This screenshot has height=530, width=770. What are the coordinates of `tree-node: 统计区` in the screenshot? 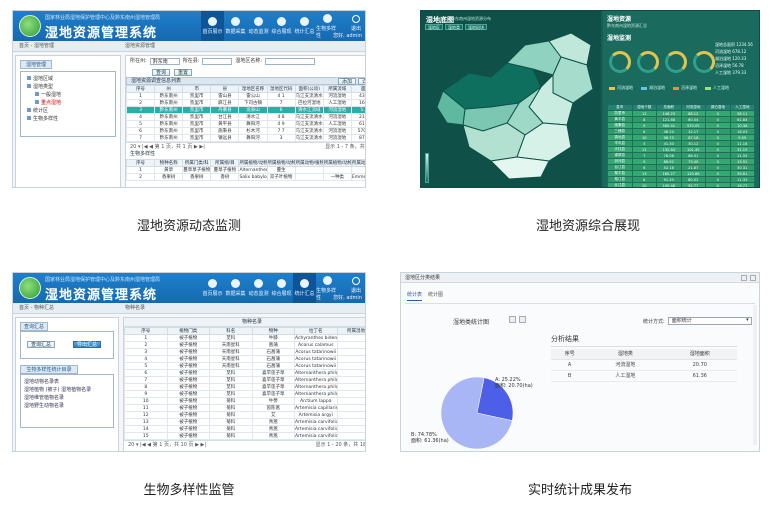 It's located at (68, 111).